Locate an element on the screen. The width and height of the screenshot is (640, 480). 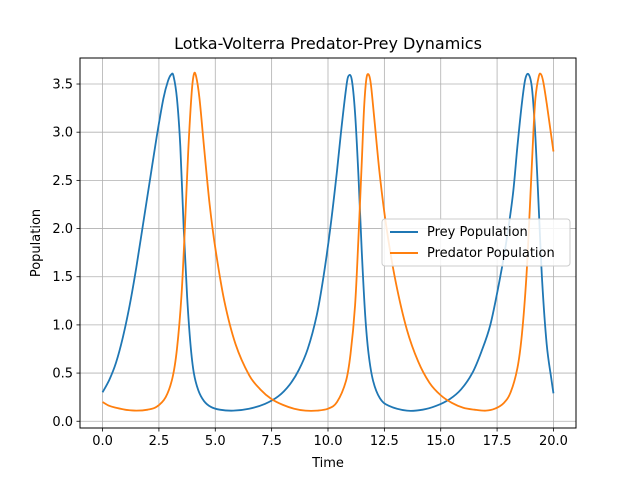
x-tick-label: 5.0 is located at coordinates (215, 441).